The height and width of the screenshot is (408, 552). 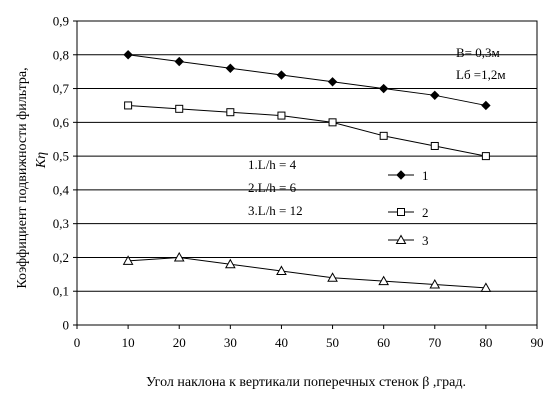 I want to click on param-lb: Lб =1,2м, so click(x=481, y=74).